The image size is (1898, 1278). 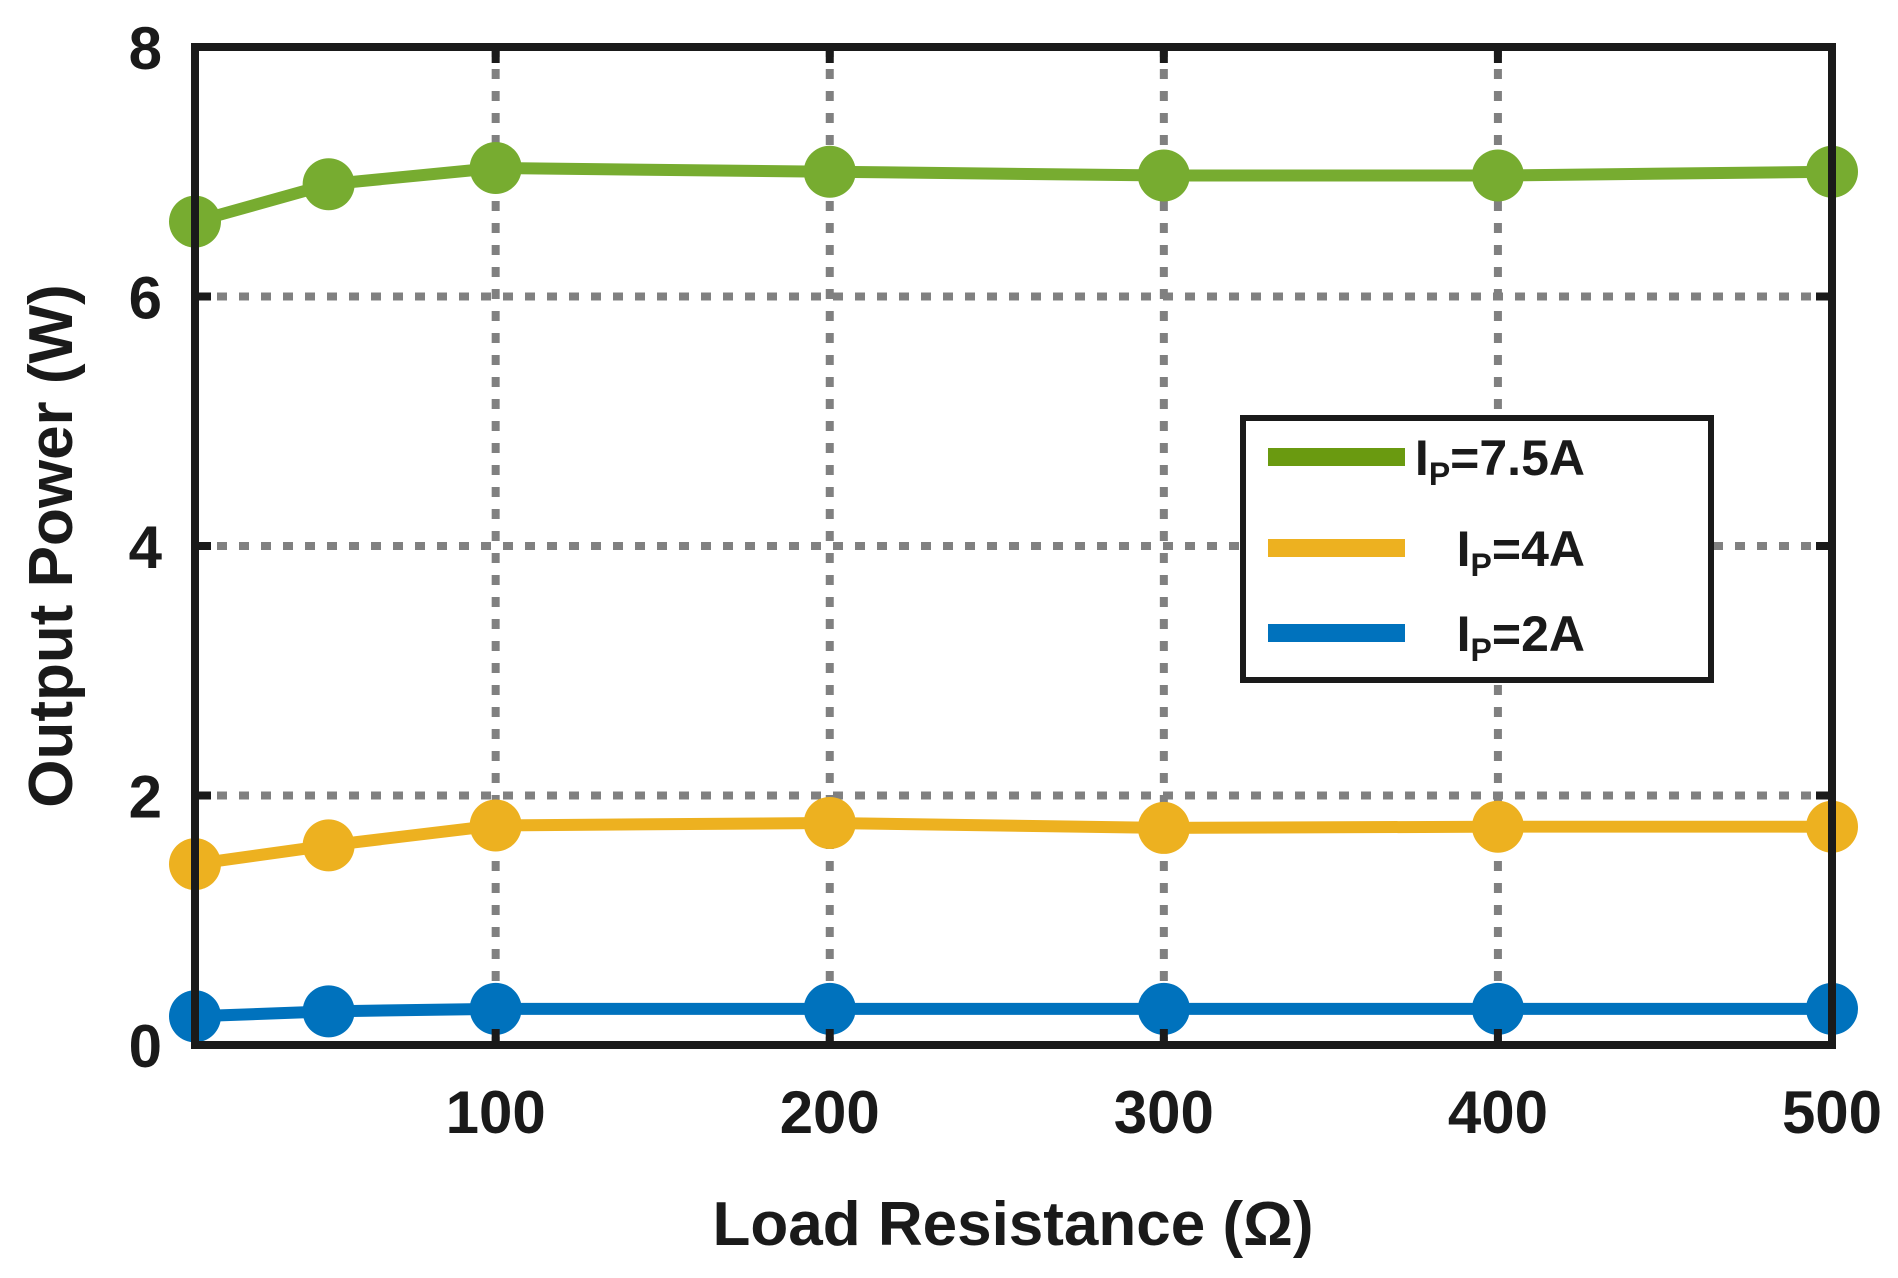 I want to click on y-tick-label: 0, so click(x=145, y=1046).